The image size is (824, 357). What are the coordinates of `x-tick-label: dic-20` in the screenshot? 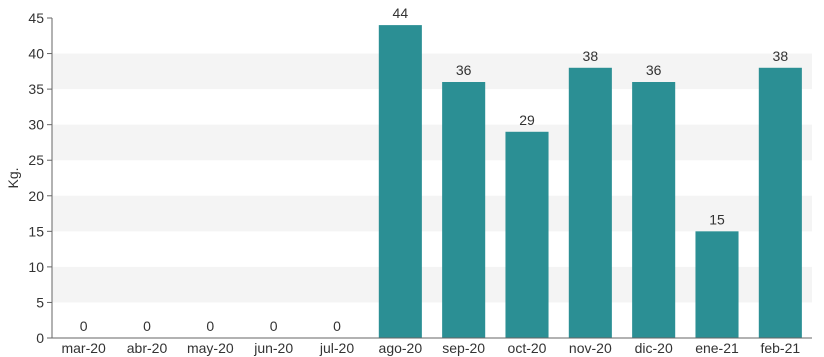 It's located at (654, 348).